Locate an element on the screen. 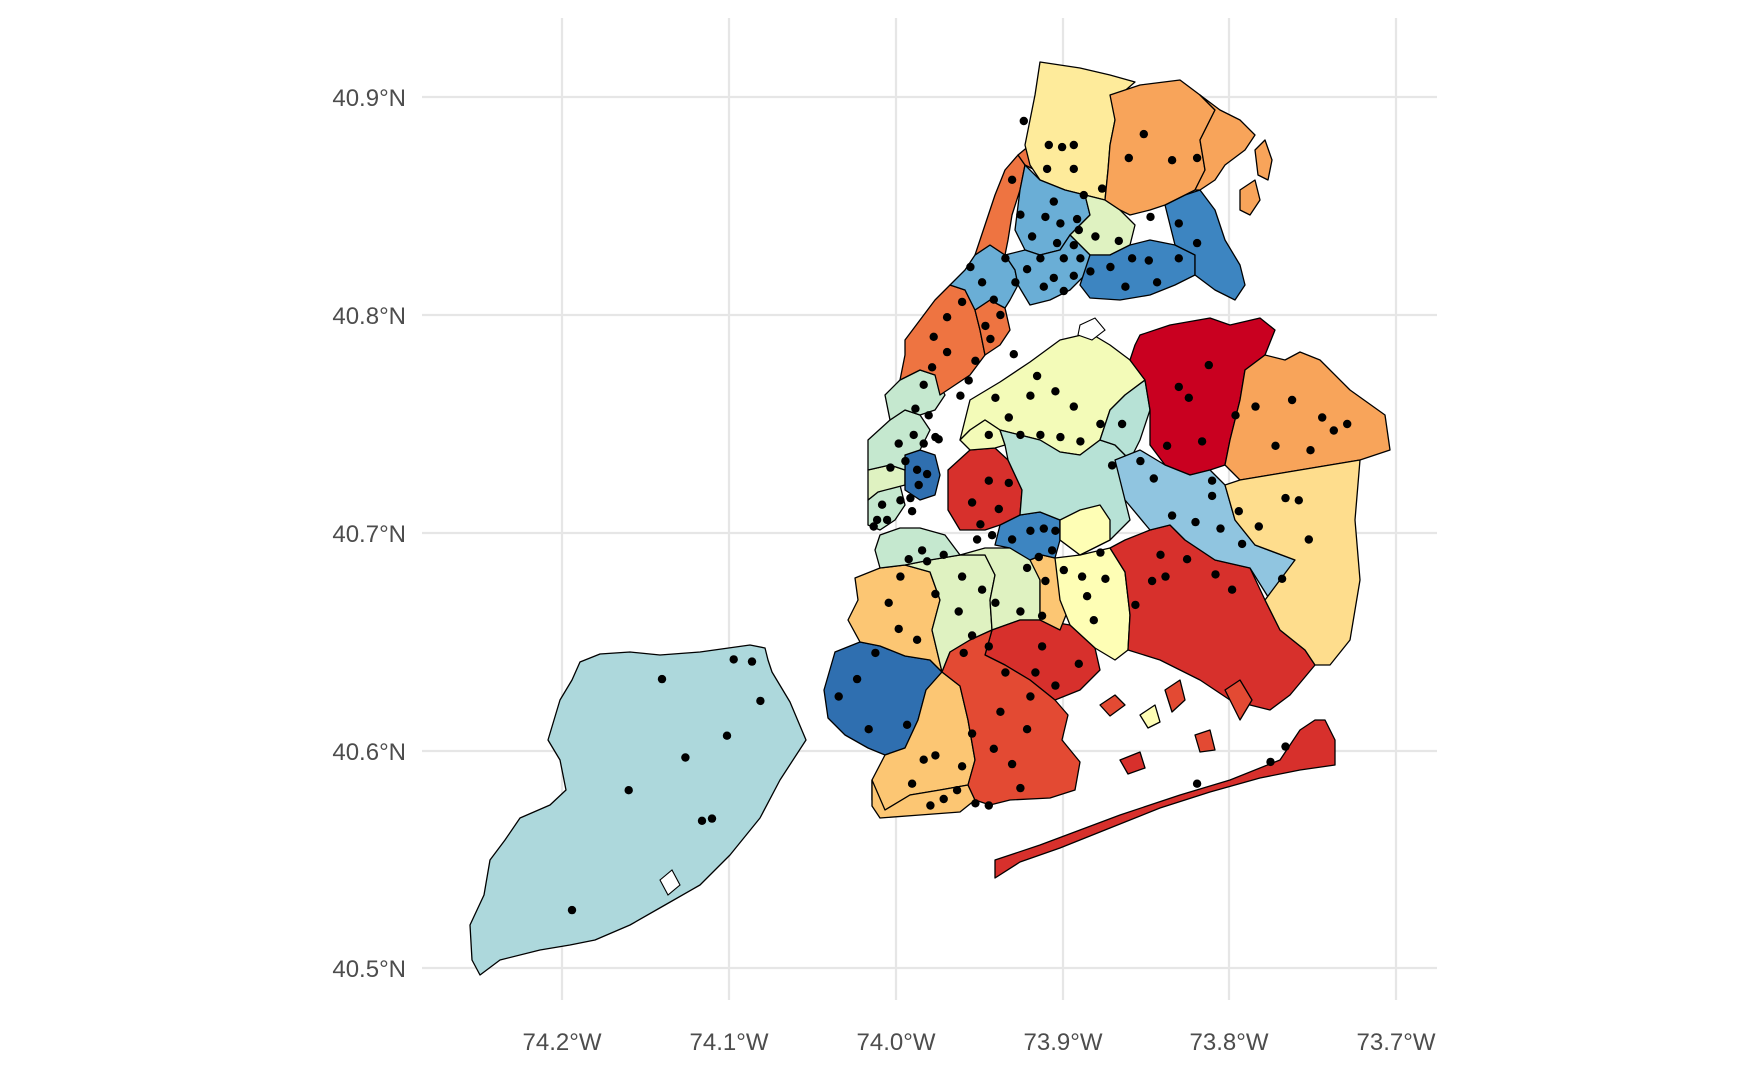 The width and height of the screenshot is (1750, 1081). brooklyn-midwood-district is located at coordinates (1011, 717).